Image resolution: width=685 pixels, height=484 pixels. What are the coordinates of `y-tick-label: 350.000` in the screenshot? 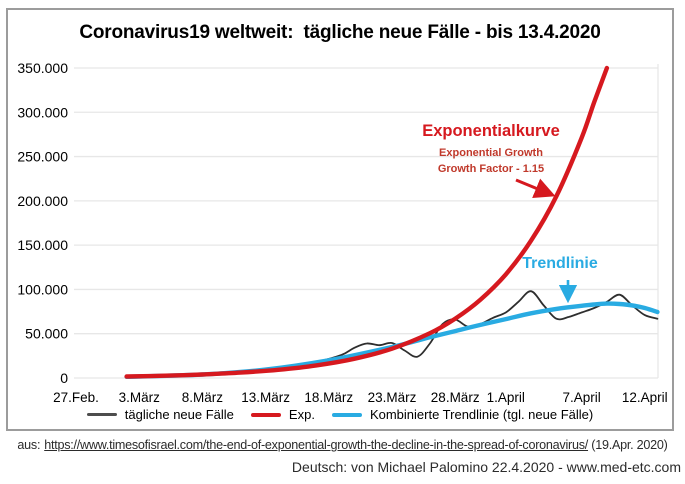 It's located at (42, 68).